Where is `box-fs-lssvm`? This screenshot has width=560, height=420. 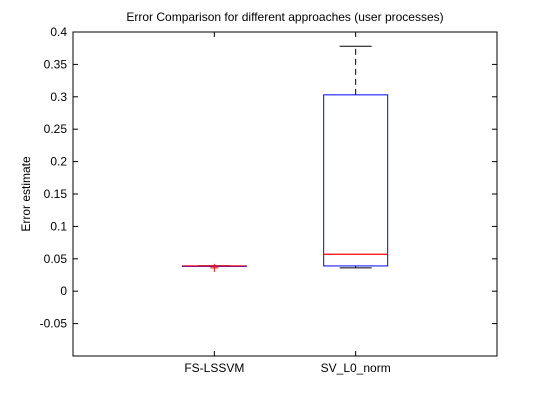 box-fs-lssvm is located at coordinates (214, 267).